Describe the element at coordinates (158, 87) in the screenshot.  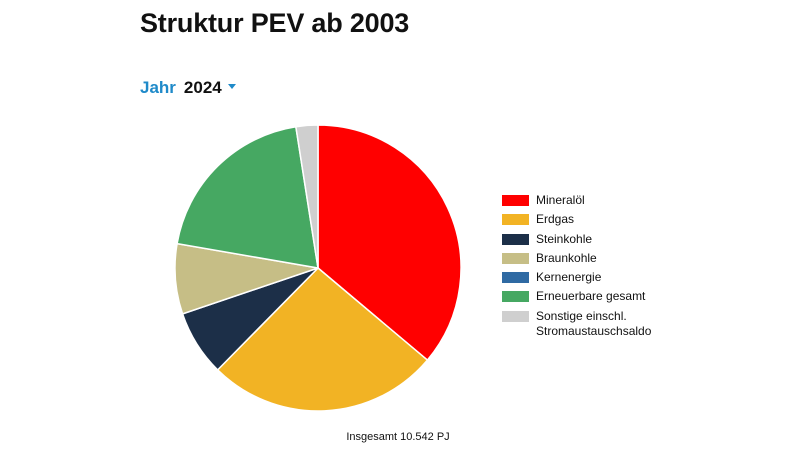
I see `year-label: Jahr` at that location.